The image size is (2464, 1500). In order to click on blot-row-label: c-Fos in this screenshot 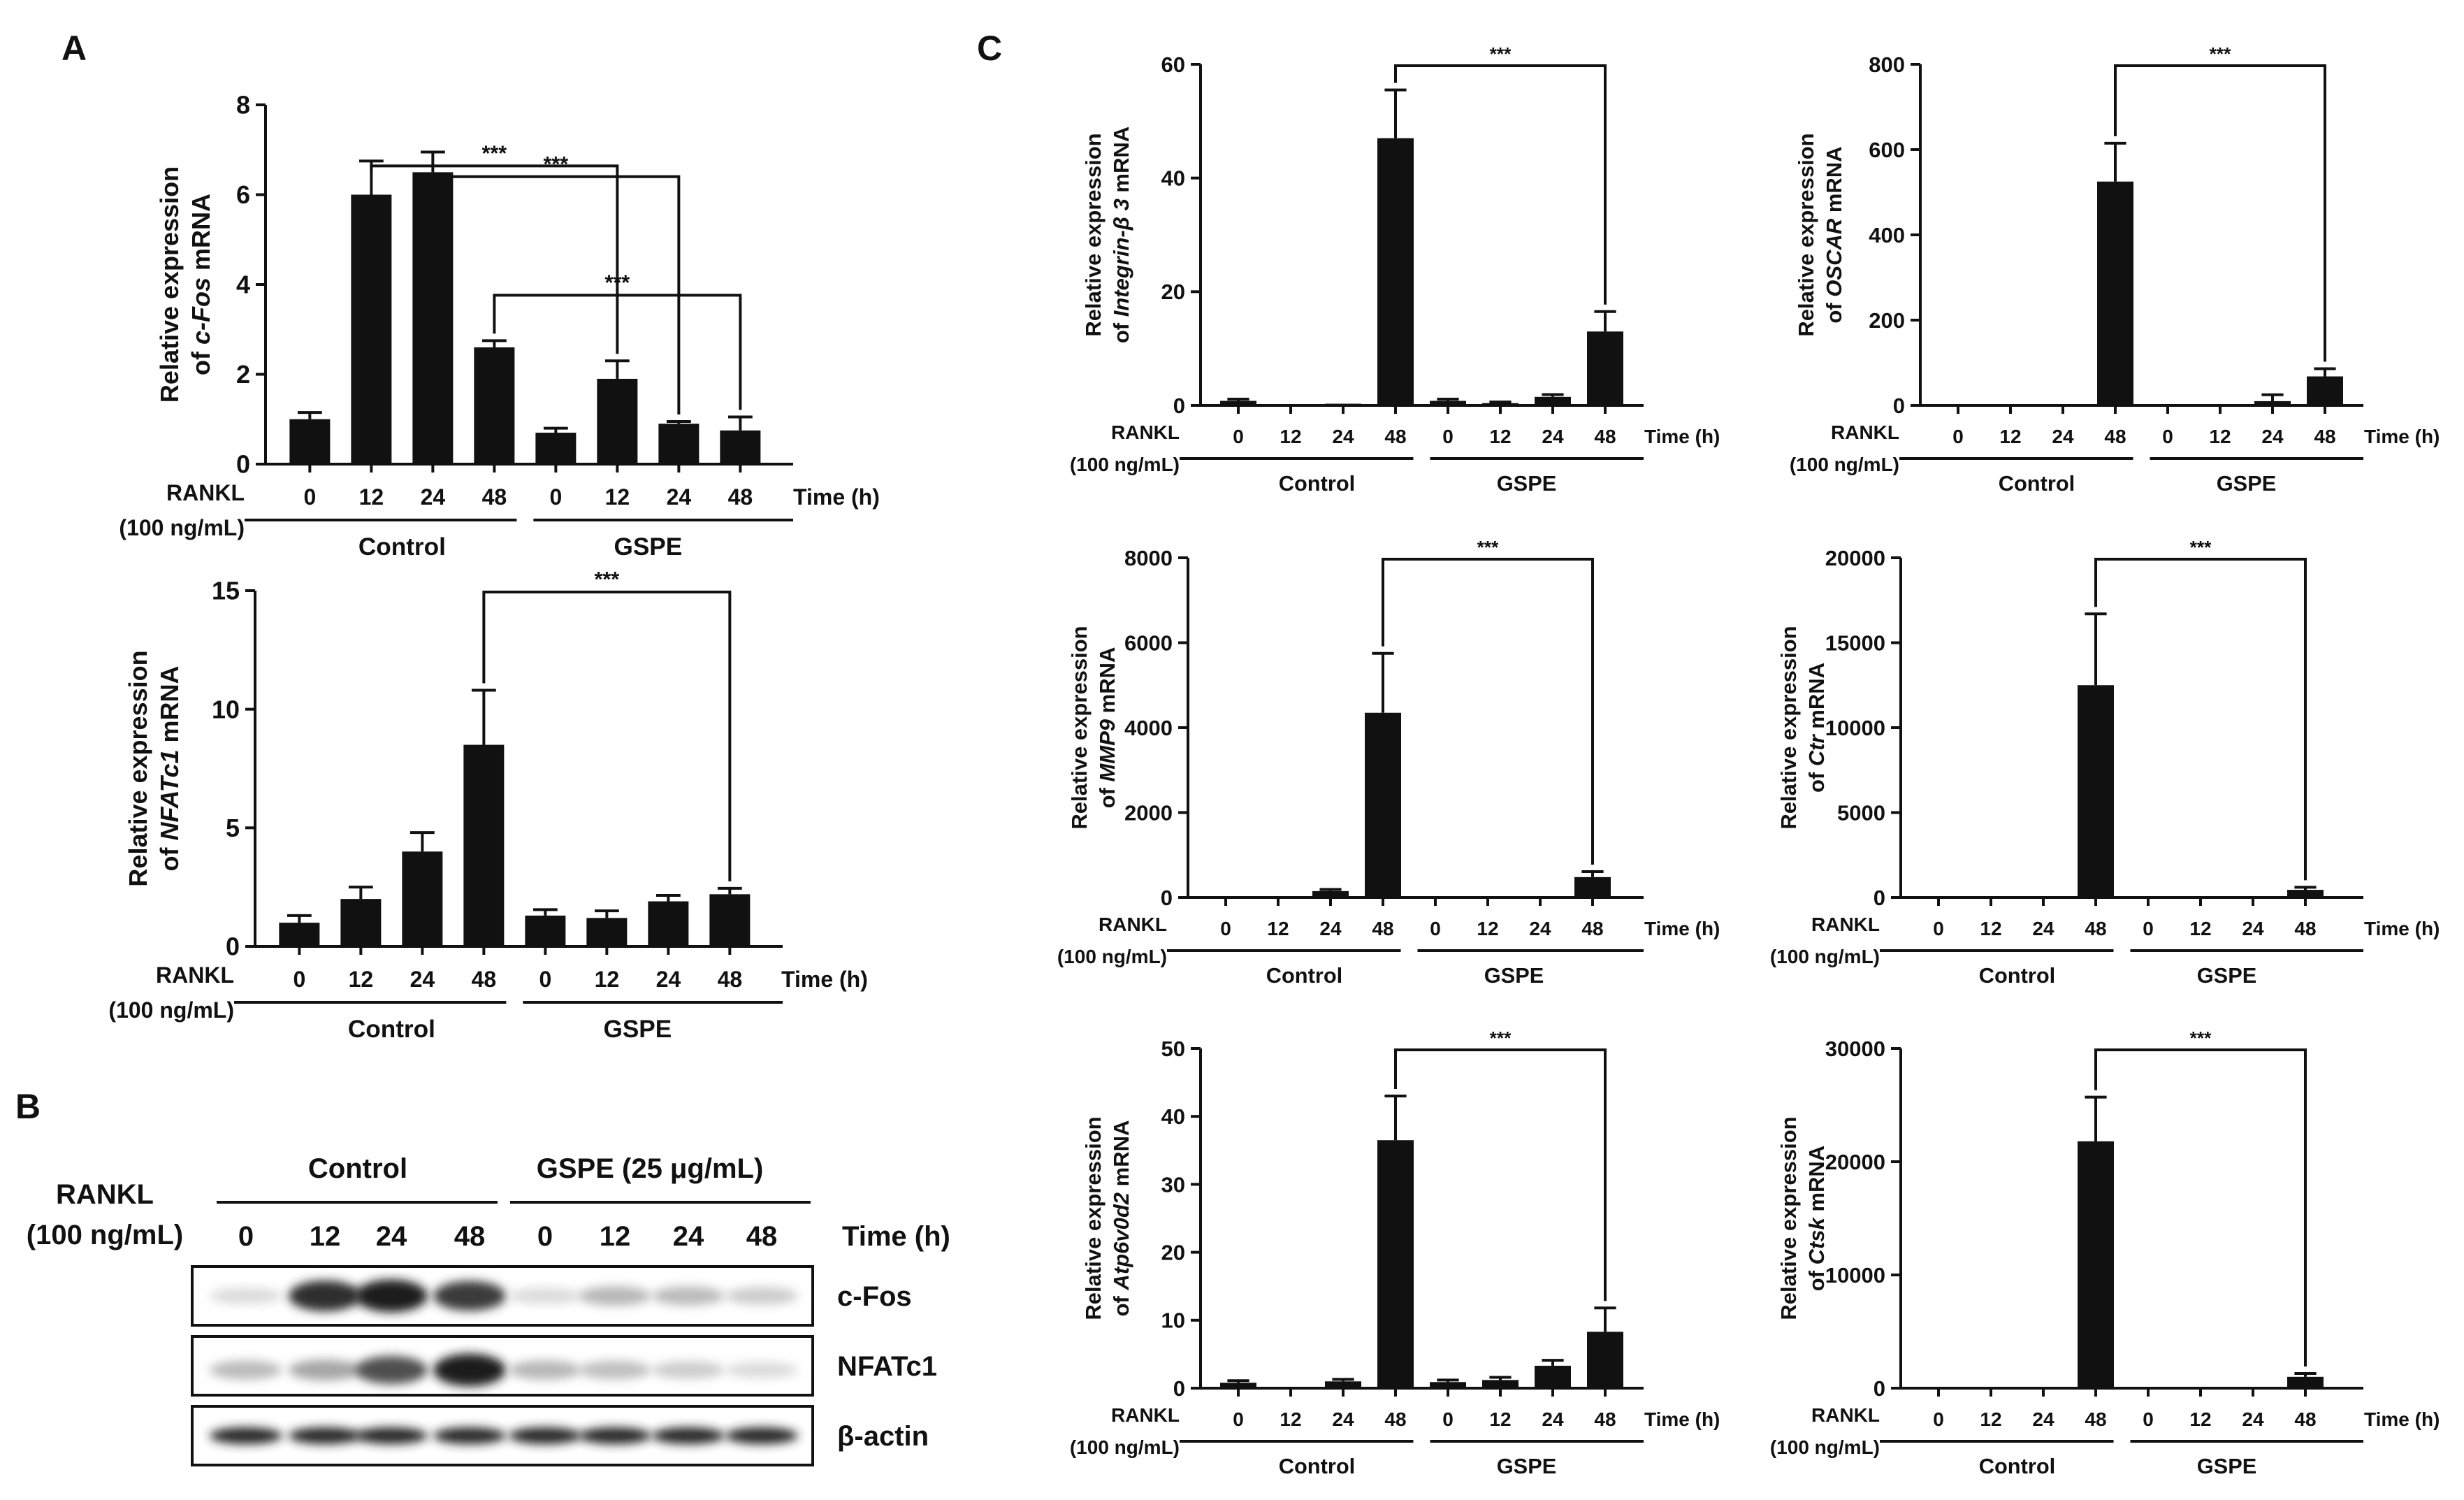, I will do `click(874, 1296)`.